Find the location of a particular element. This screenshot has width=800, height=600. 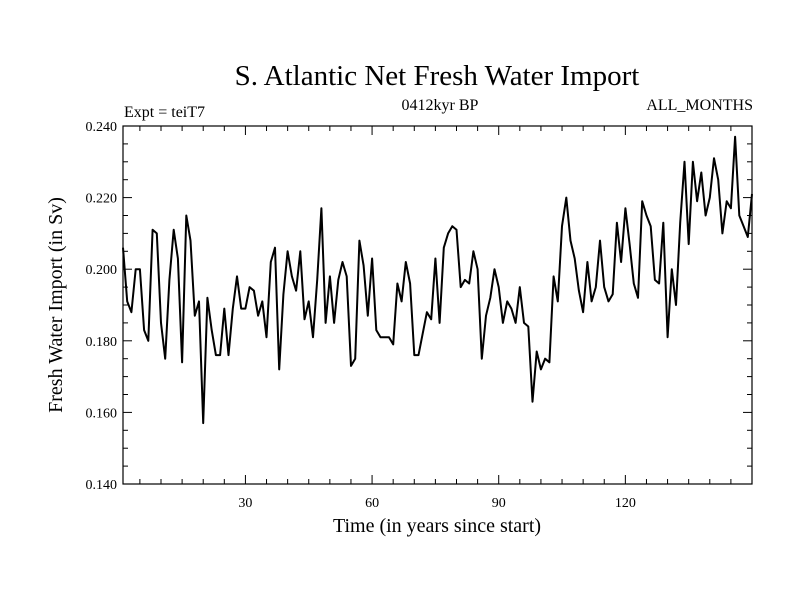

x-tick-labels: 30 60 90 120 is located at coordinates (436, 503).